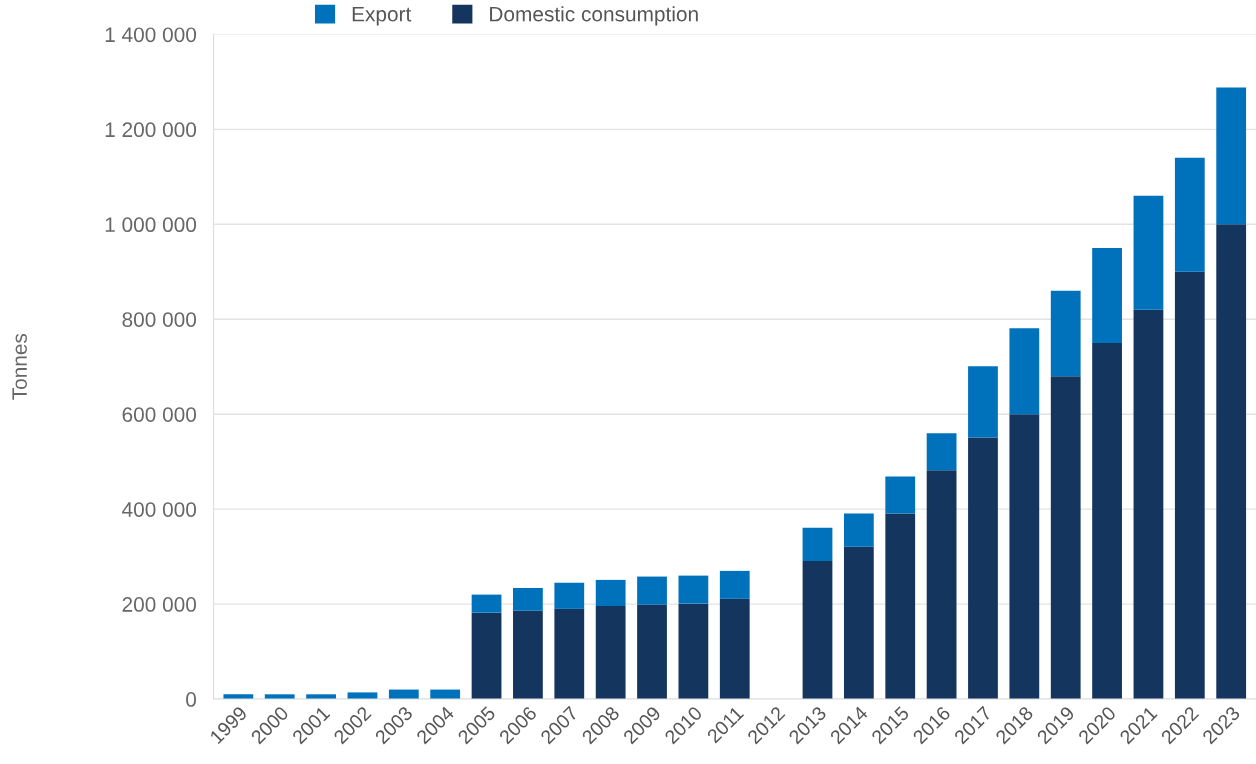 Image resolution: width=1256 pixels, height=764 pixels. Describe the element at coordinates (382, 16) in the screenshot. I see `legend-label: Export` at that location.